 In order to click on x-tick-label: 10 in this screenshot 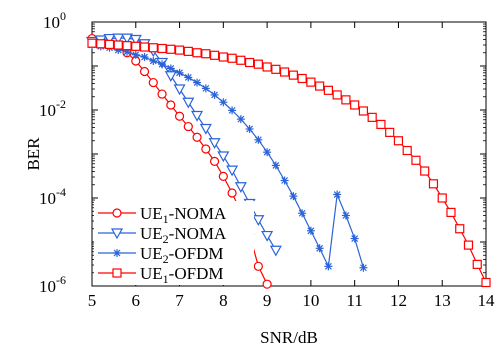, I will do `click(310, 300)`.